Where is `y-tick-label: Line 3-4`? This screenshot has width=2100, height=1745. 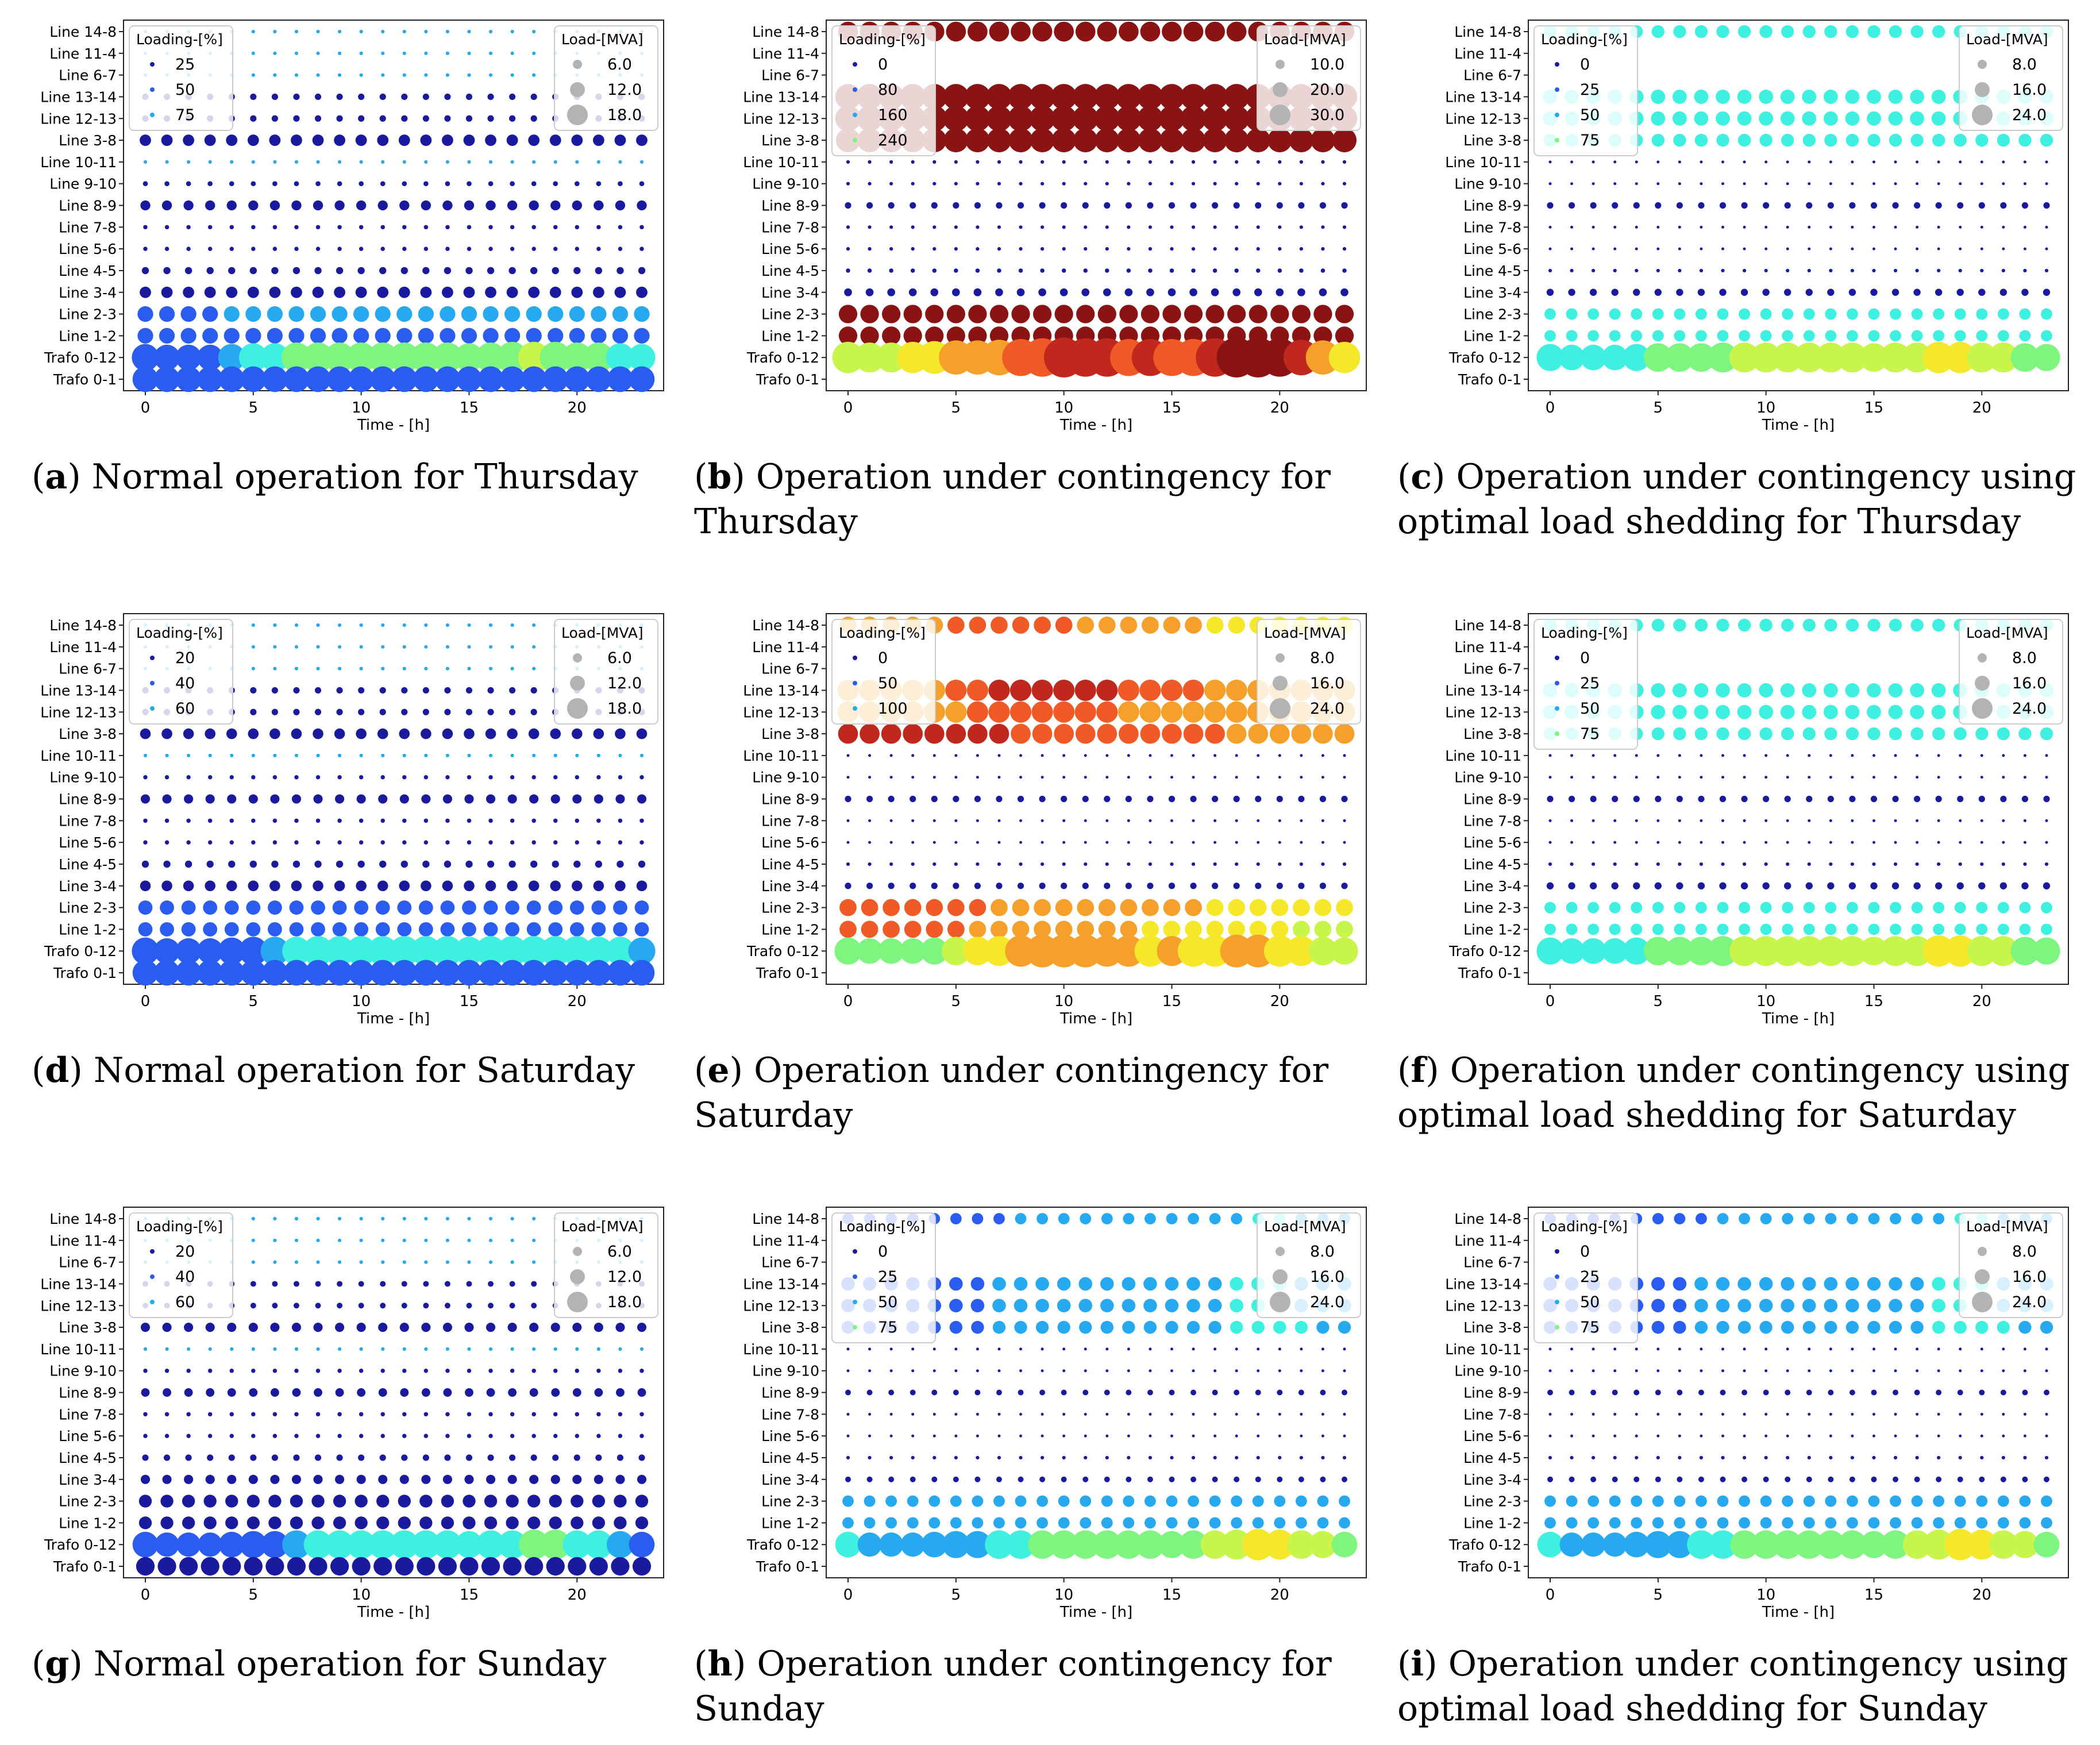 y-tick-label: Line 3-4 is located at coordinates (1492, 886).